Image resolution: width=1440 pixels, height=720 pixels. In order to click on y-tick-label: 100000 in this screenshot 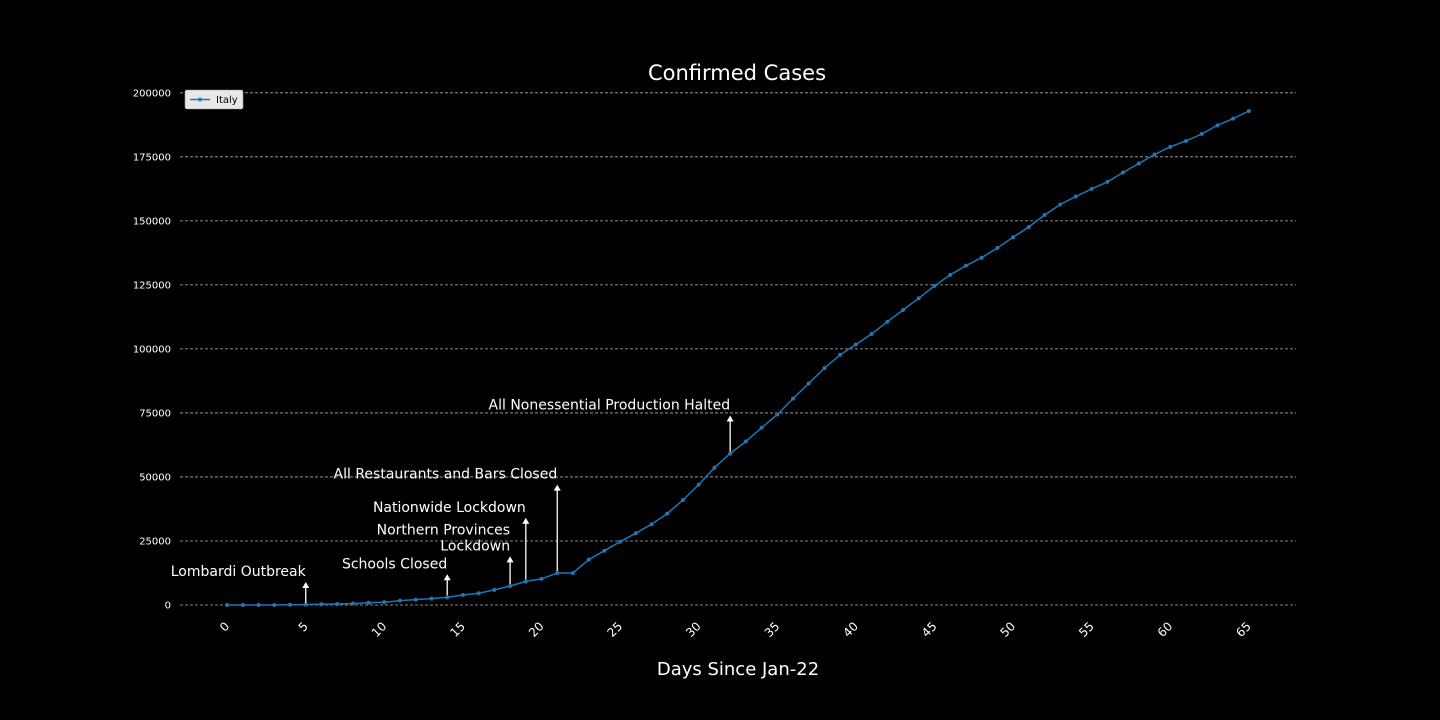, I will do `click(152, 349)`.